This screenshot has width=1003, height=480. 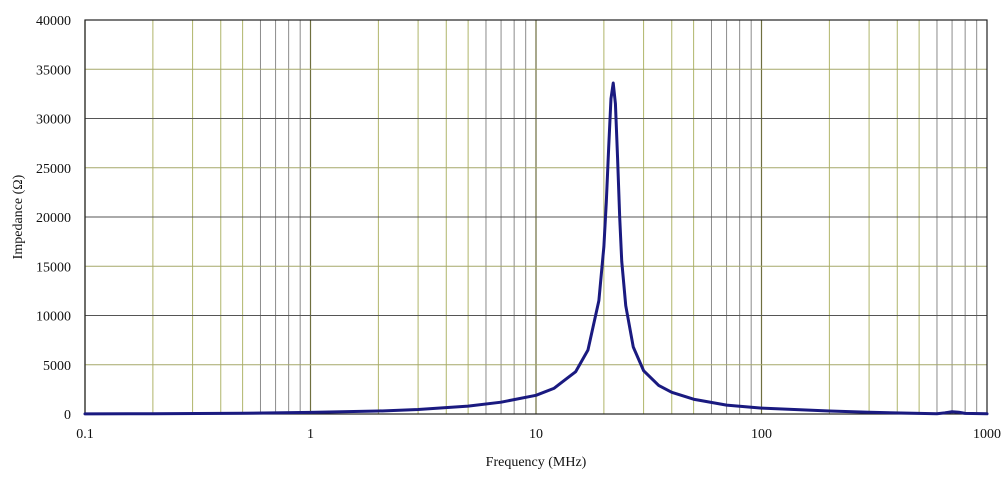 What do you see at coordinates (310, 434) in the screenshot?
I see `x-tick-label: 1` at bounding box center [310, 434].